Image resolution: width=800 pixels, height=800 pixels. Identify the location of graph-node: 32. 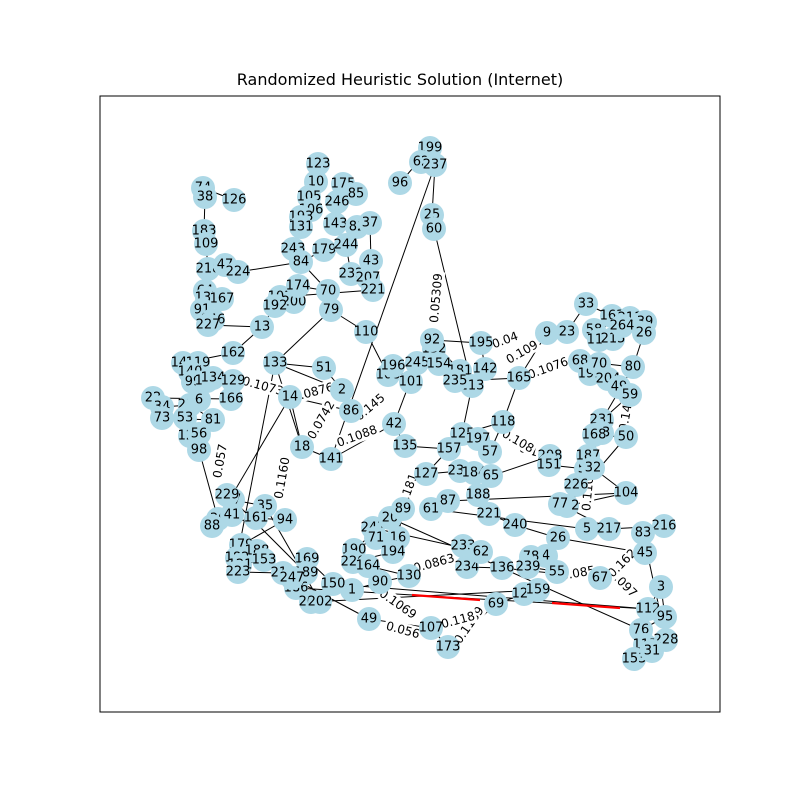
(593, 468).